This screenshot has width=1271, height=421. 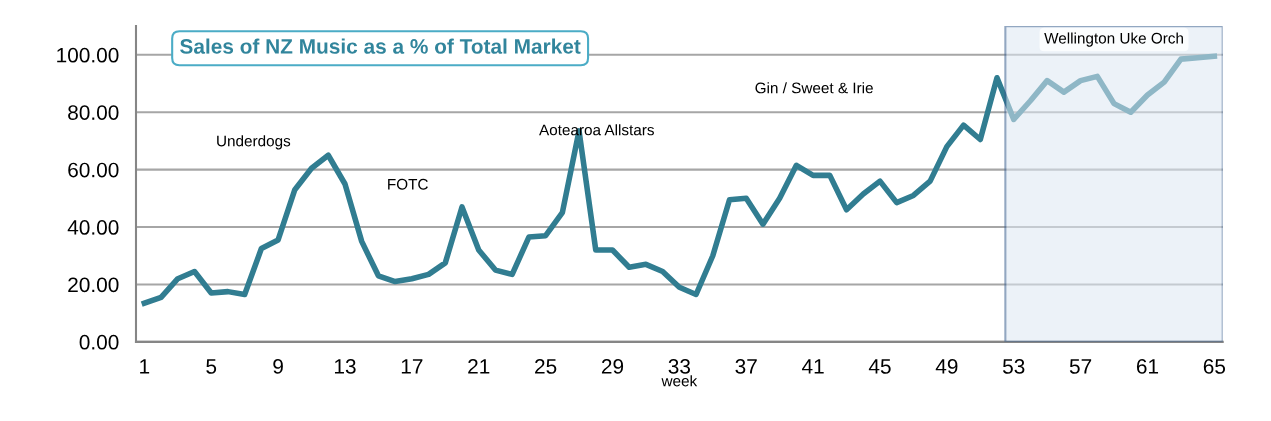 I want to click on x-tick-label: 33, so click(x=679, y=366).